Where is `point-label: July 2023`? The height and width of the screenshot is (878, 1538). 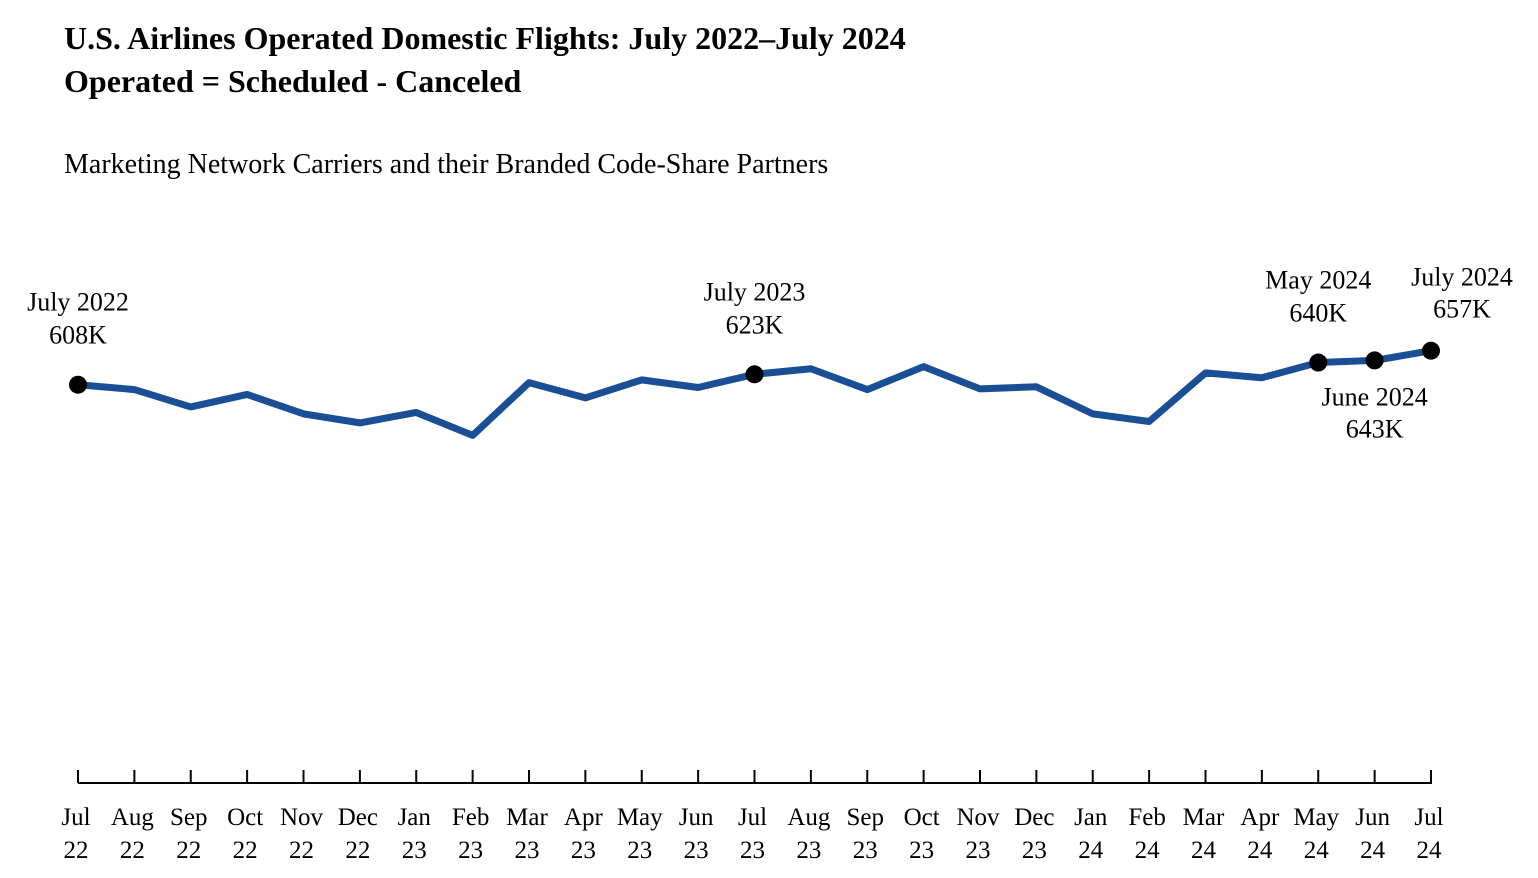
point-label: July 2023 is located at coordinates (755, 291).